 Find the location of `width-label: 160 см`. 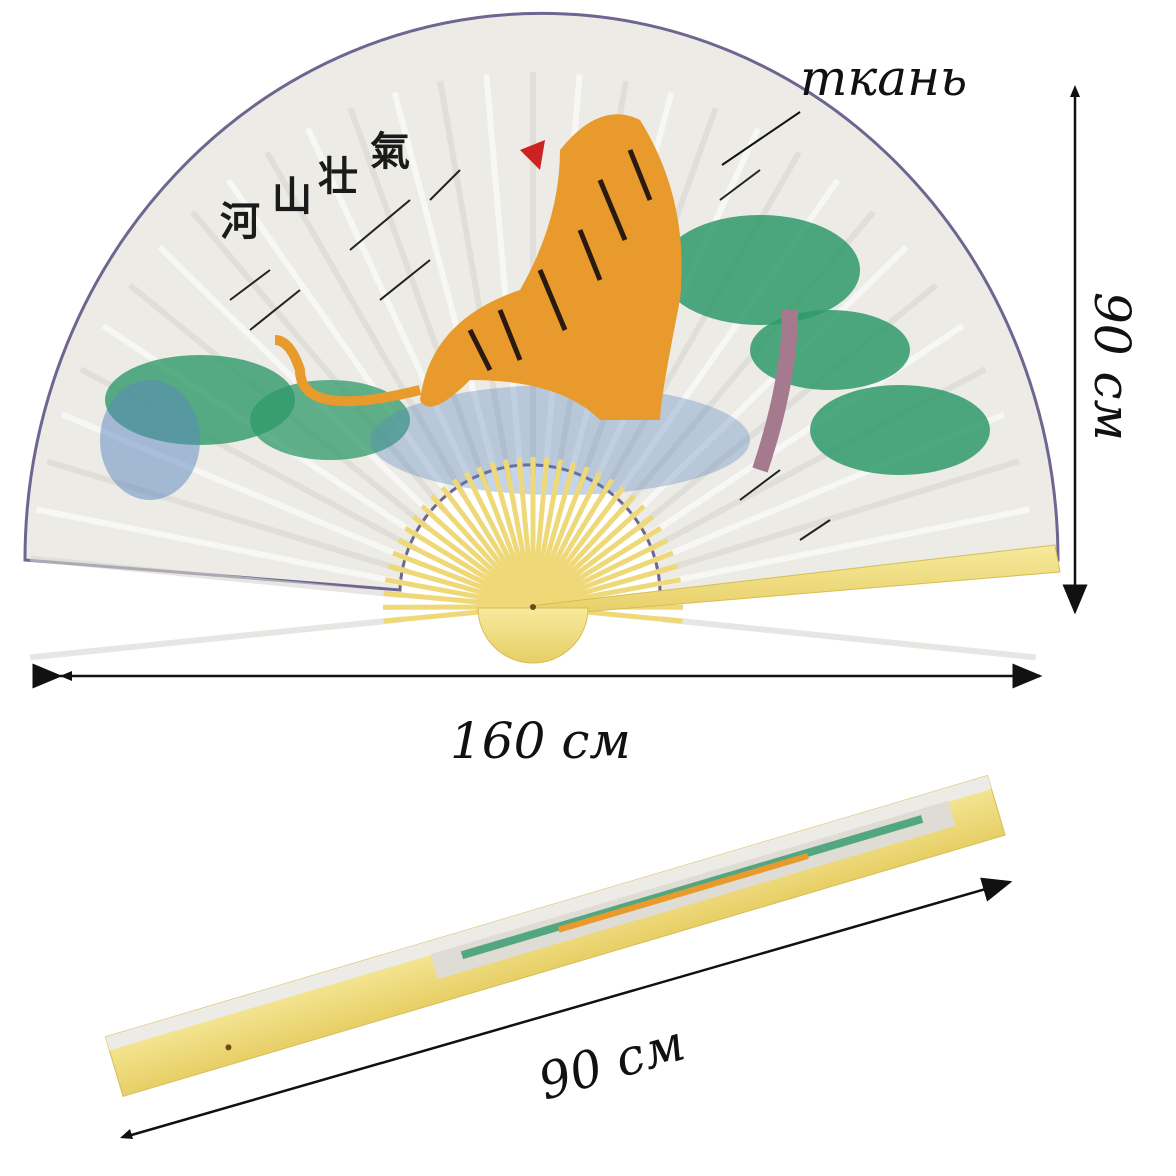

width-label: 160 см is located at coordinates (540, 741).